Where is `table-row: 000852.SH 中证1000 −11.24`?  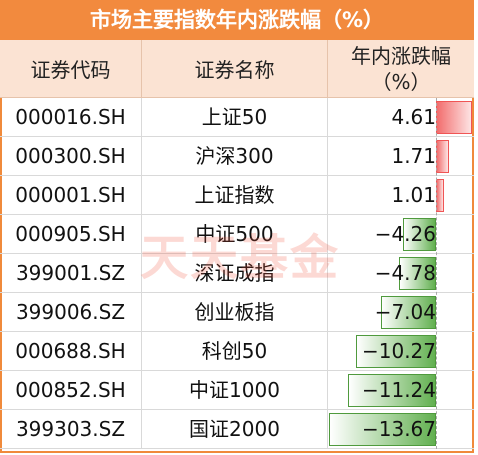
table-row: 000852.SH 中证1000 −11.24 is located at coordinates (237, 390).